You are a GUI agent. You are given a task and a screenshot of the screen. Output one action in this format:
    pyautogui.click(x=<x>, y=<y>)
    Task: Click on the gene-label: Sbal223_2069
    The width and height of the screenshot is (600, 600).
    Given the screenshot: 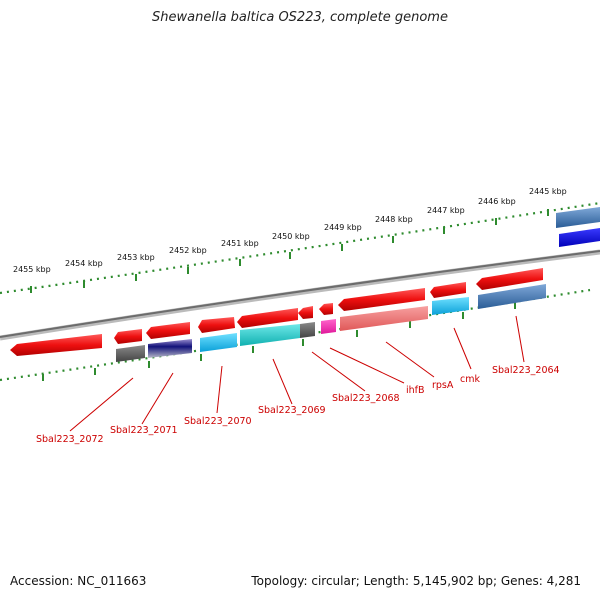 What is the action you would take?
    pyautogui.click(x=292, y=410)
    